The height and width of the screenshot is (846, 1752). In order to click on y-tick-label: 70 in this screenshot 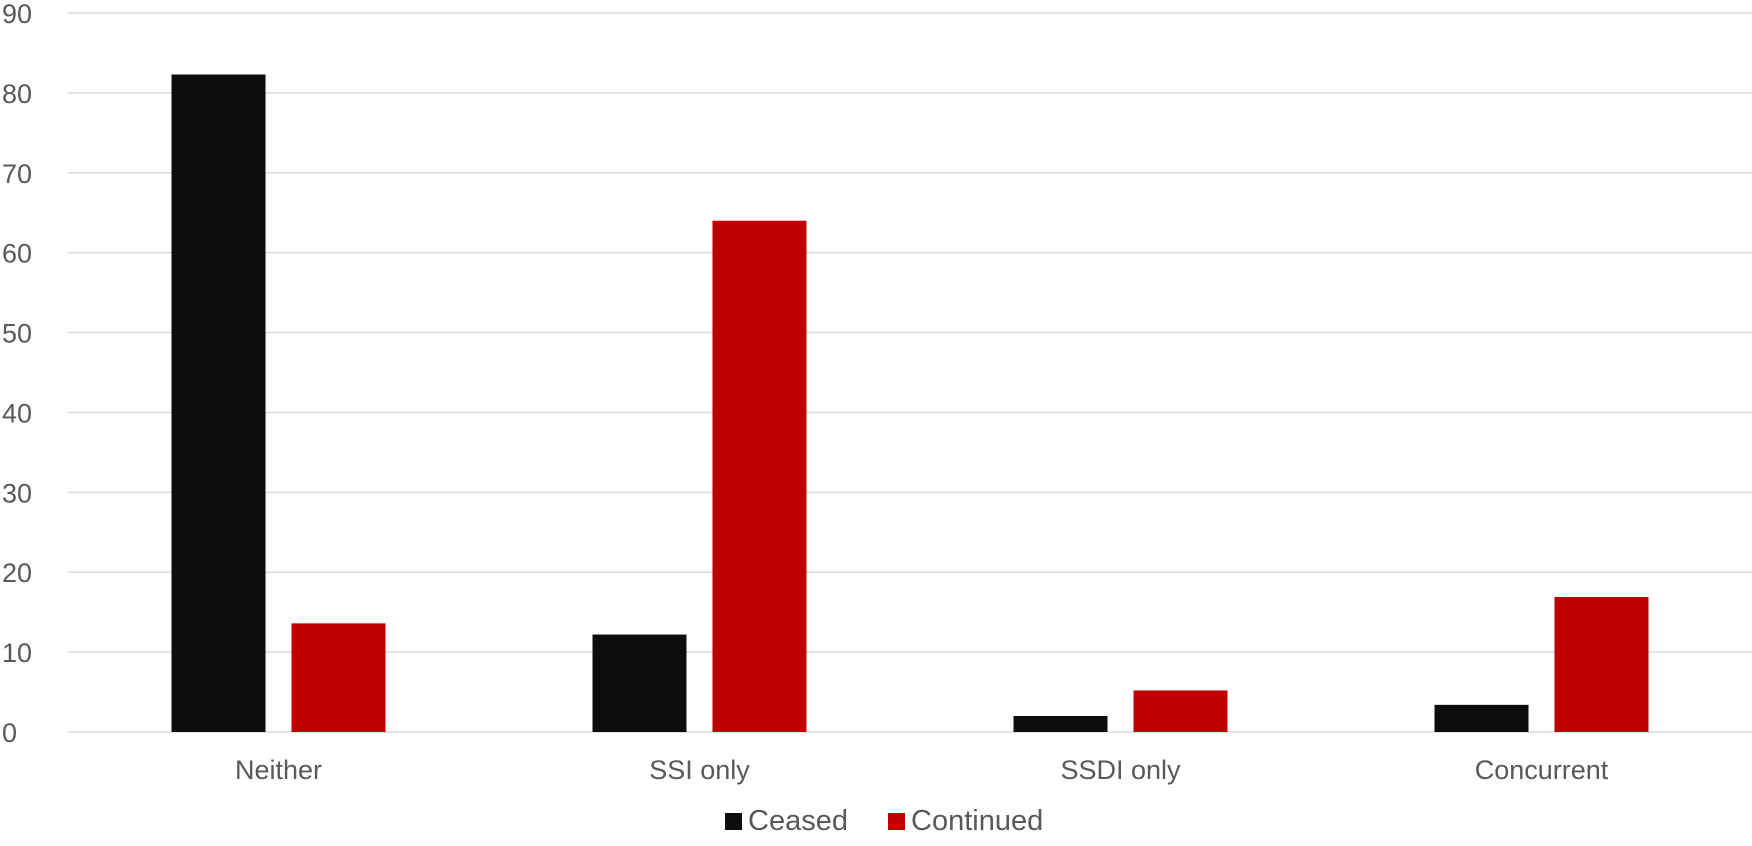, I will do `click(17, 174)`.